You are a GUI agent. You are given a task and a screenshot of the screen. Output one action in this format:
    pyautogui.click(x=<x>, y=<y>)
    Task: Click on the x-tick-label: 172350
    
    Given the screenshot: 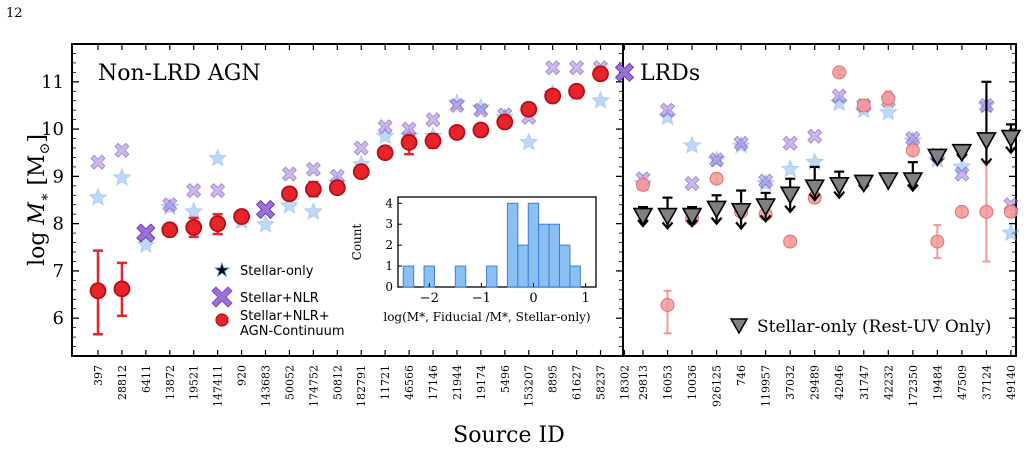 What is the action you would take?
    pyautogui.click(x=913, y=386)
    